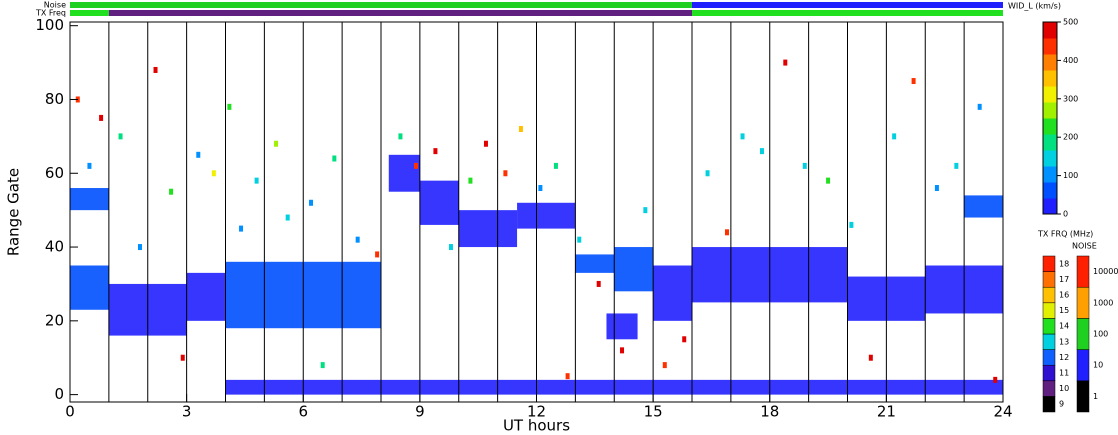 Image resolution: width=1118 pixels, height=435 pixels. I want to click on colorbar-tick-label: 0, so click(1065, 214).